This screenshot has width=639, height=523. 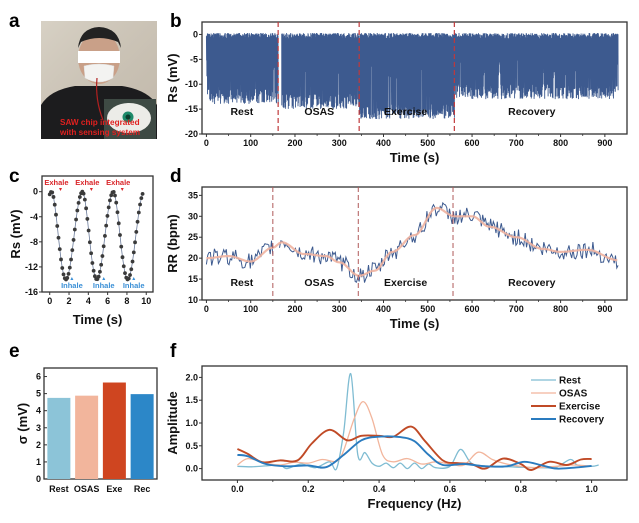 I want to click on x-tick-label: 800, so click(x=560, y=143).